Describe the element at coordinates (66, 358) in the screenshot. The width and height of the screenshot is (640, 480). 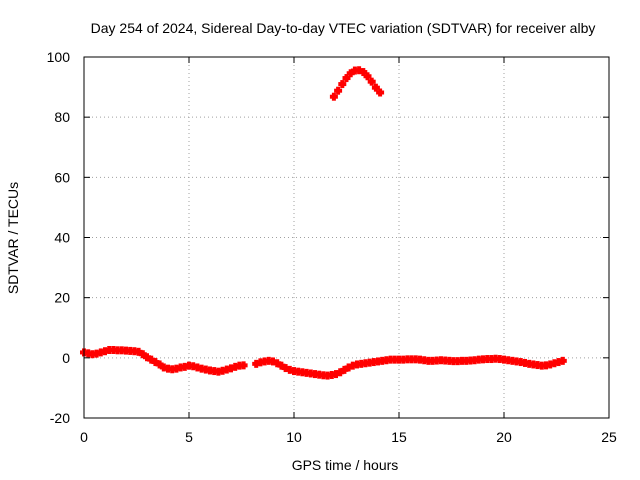
I see `y-tick-label: 0` at that location.